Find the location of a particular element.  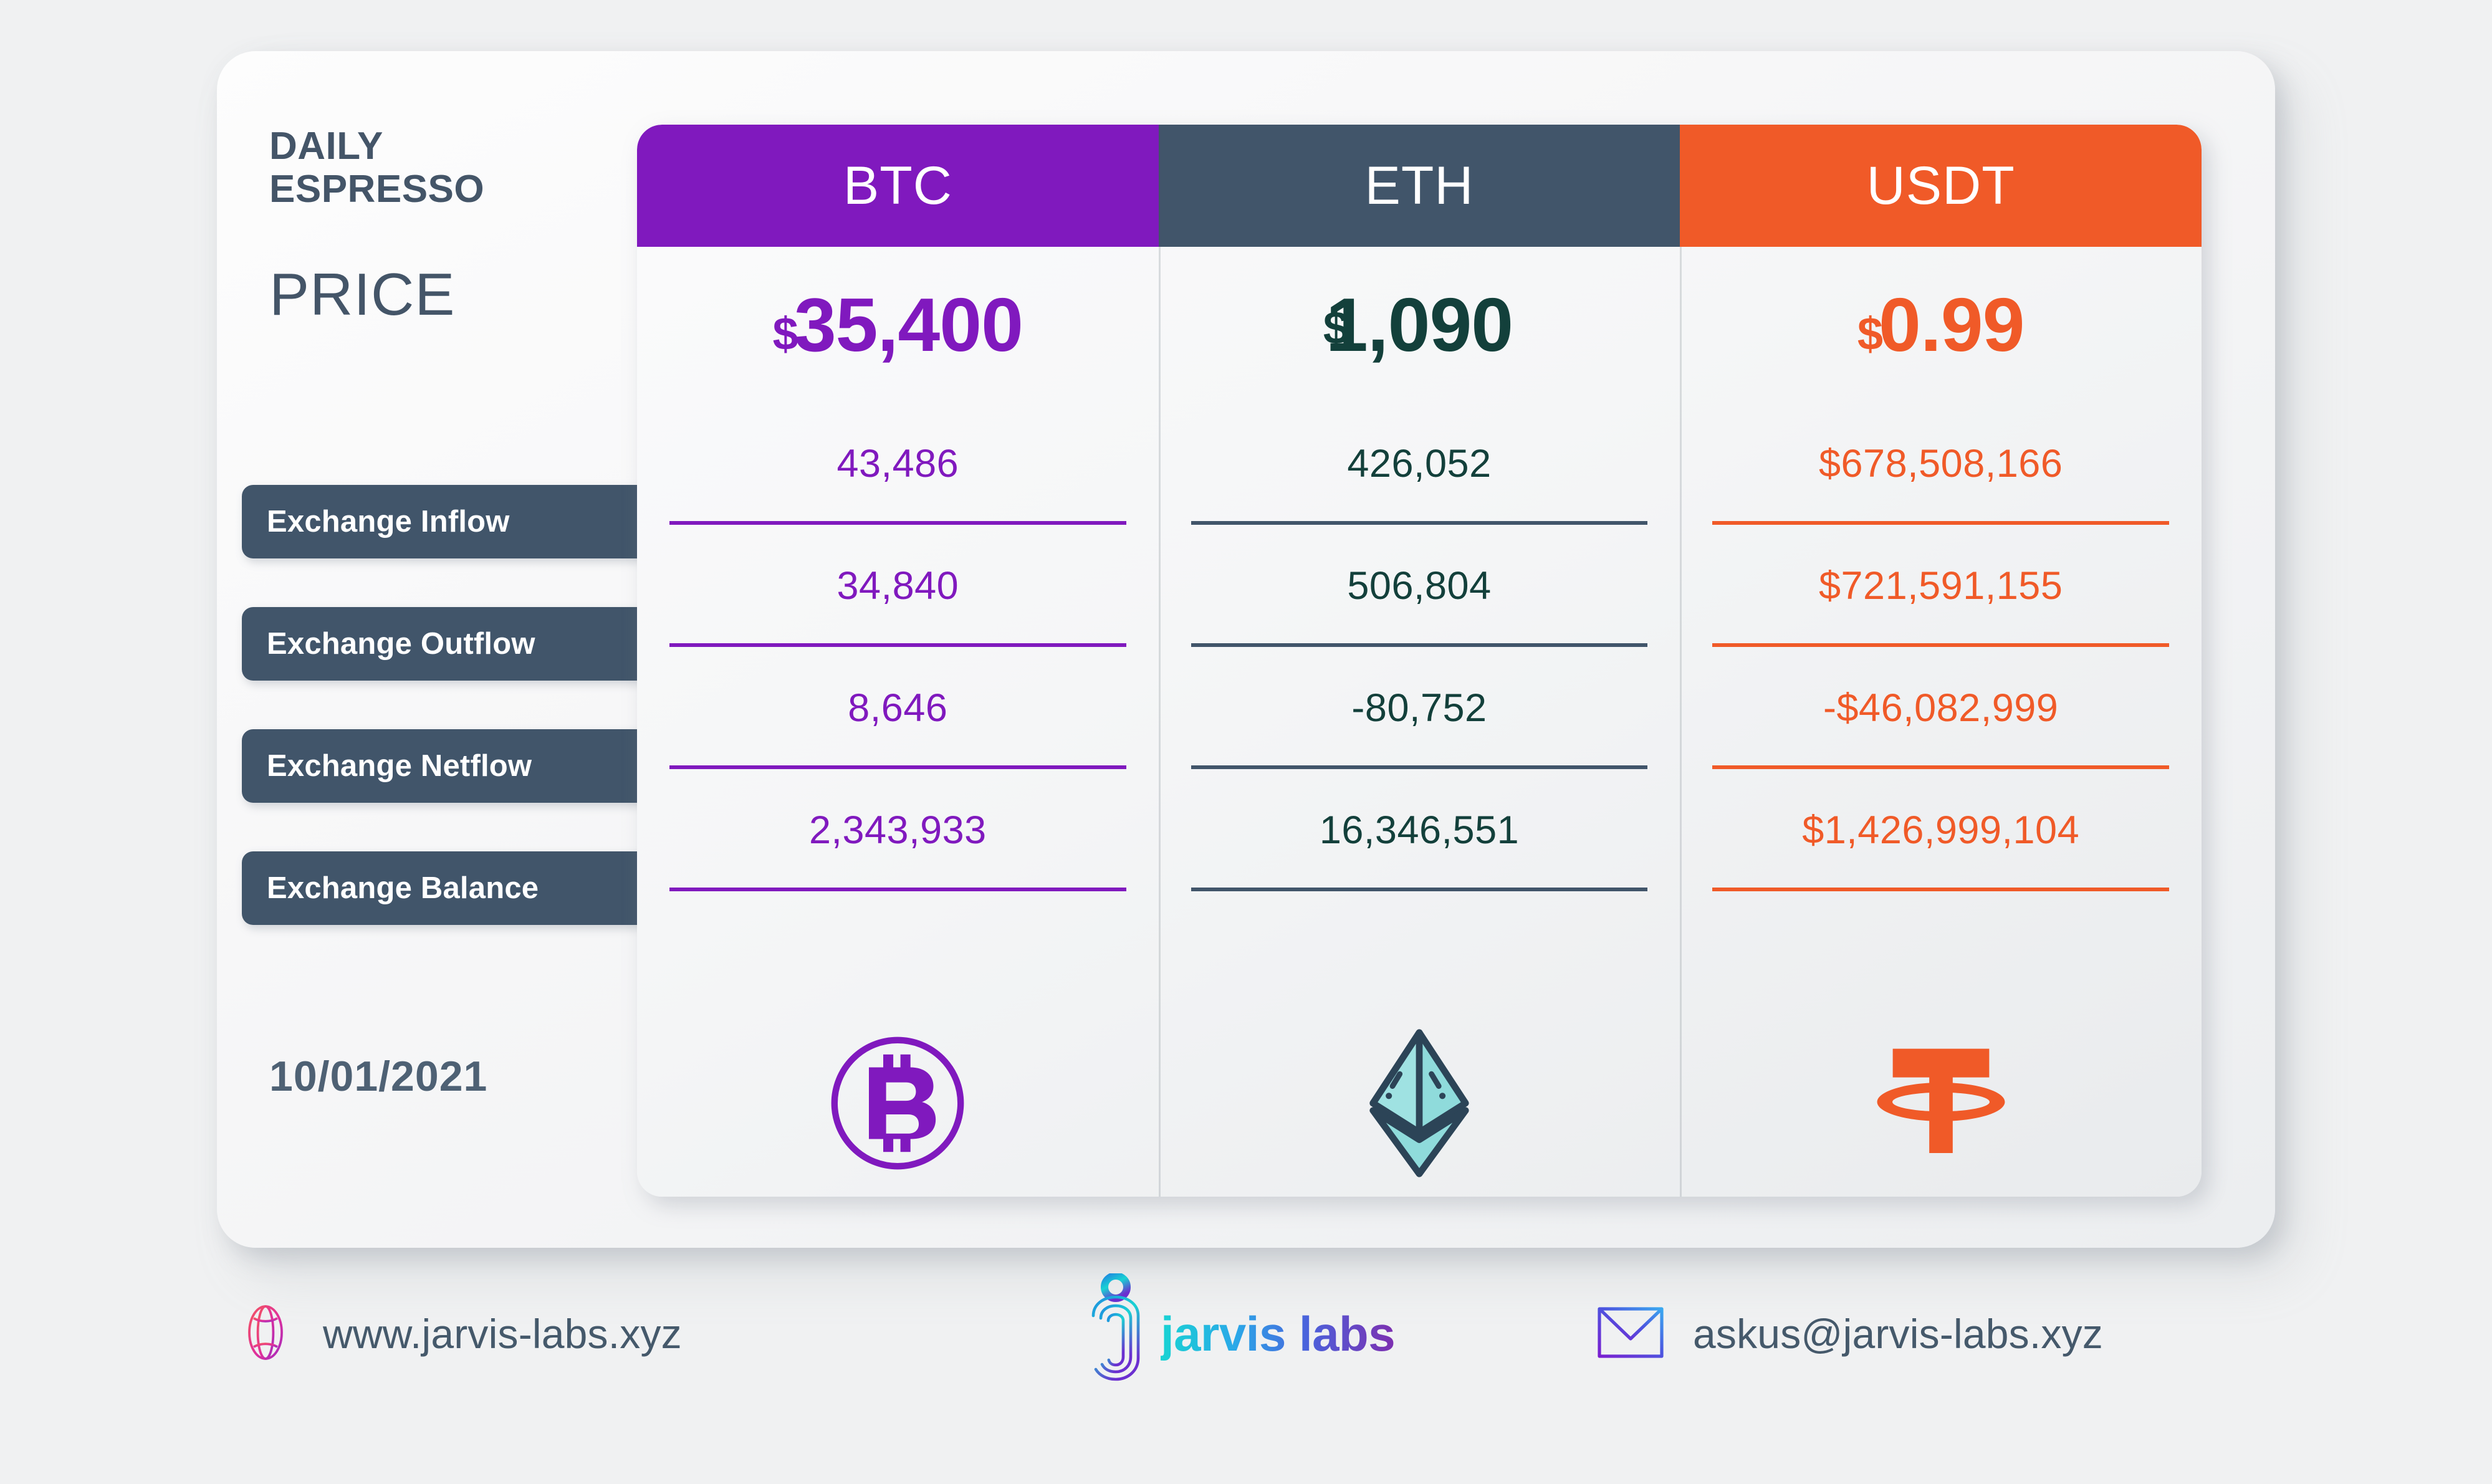

cell-value: 426,052 is located at coordinates (1419, 464).